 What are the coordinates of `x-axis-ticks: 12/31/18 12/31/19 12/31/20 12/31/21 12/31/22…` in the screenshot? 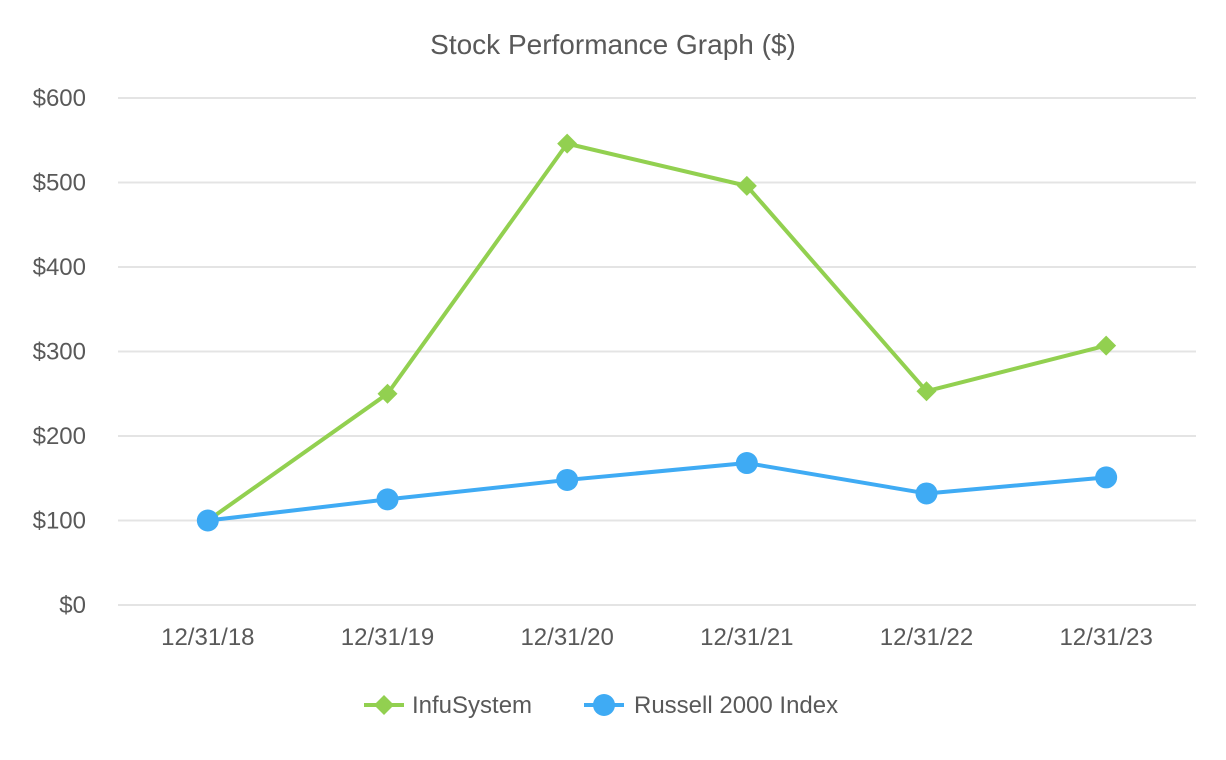 It's located at (657, 637).